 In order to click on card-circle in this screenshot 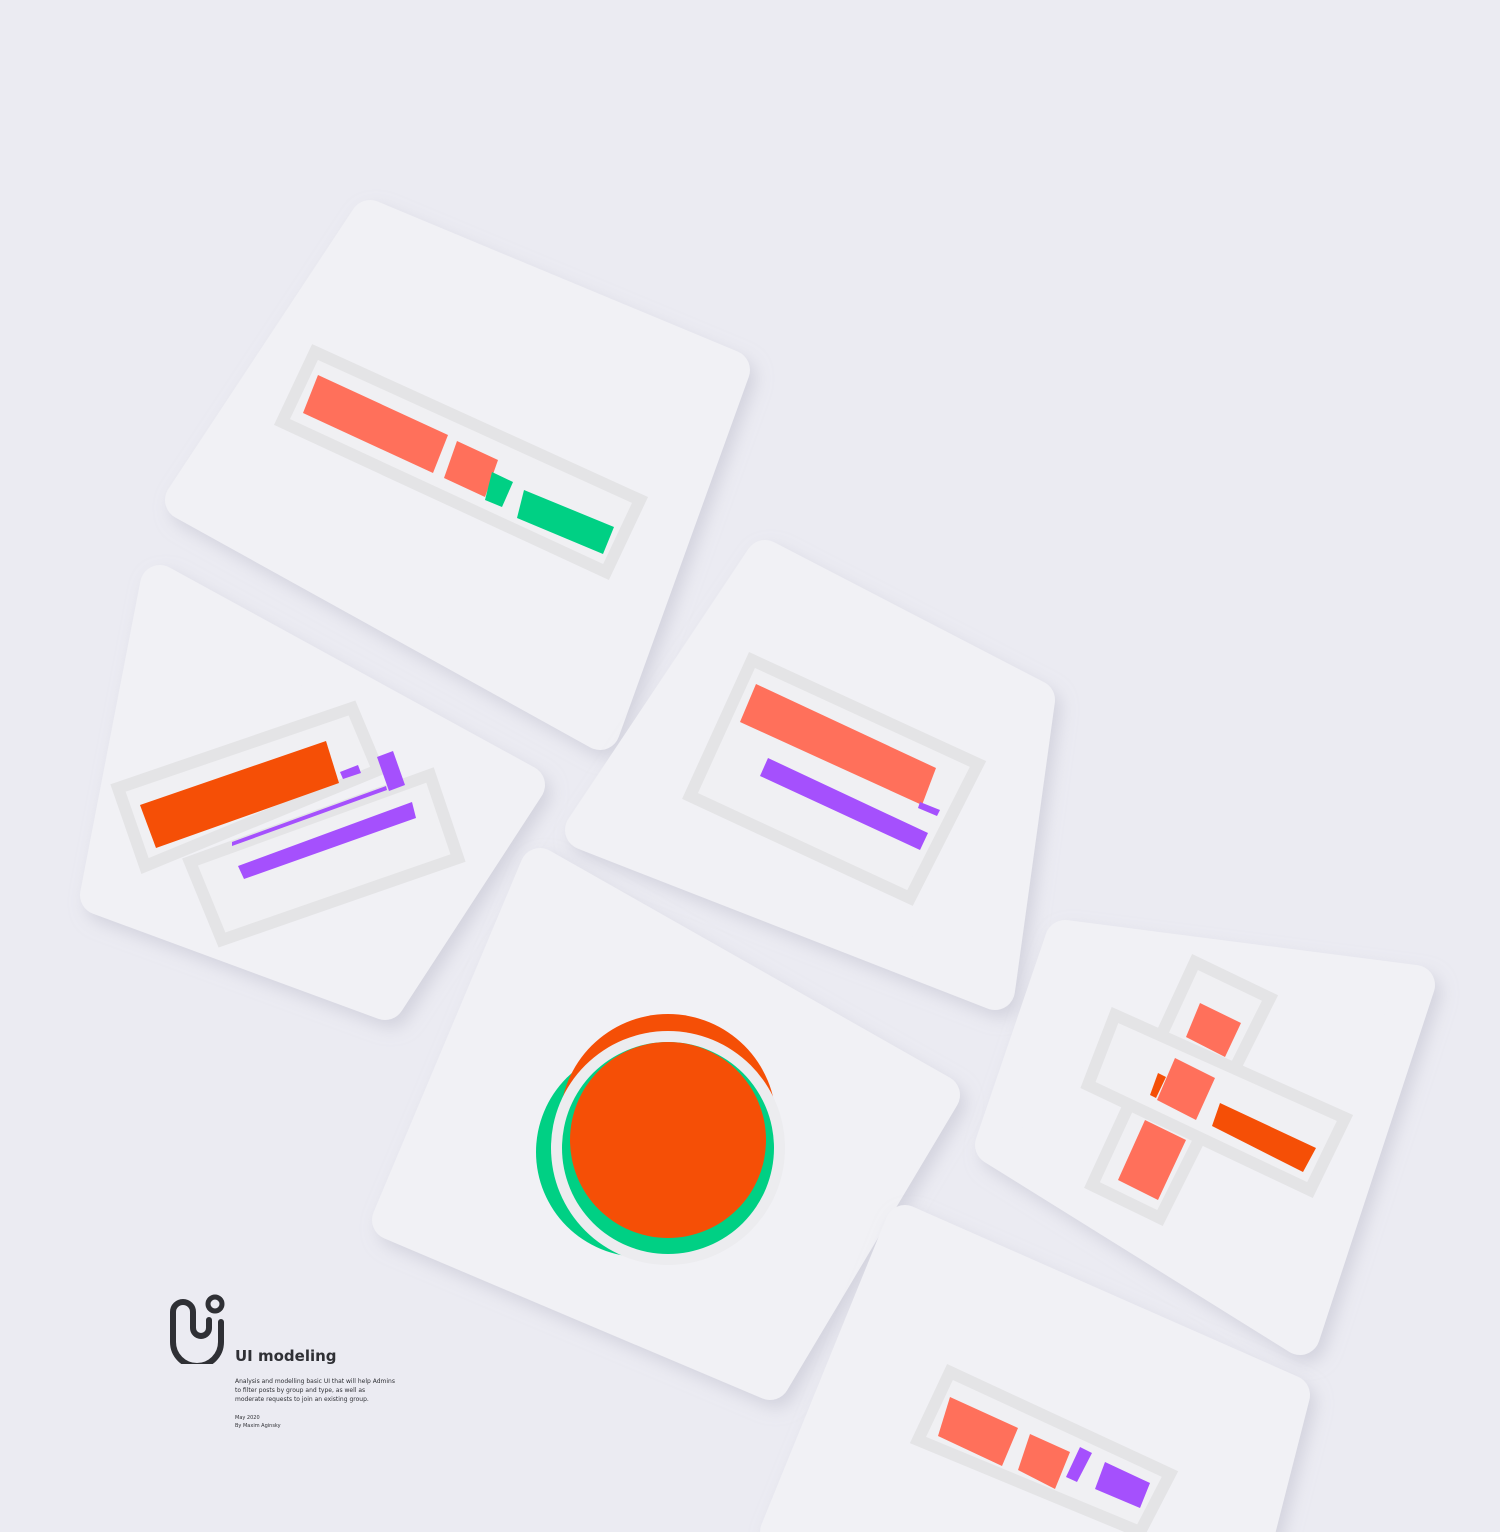, I will do `click(666, 1124)`.